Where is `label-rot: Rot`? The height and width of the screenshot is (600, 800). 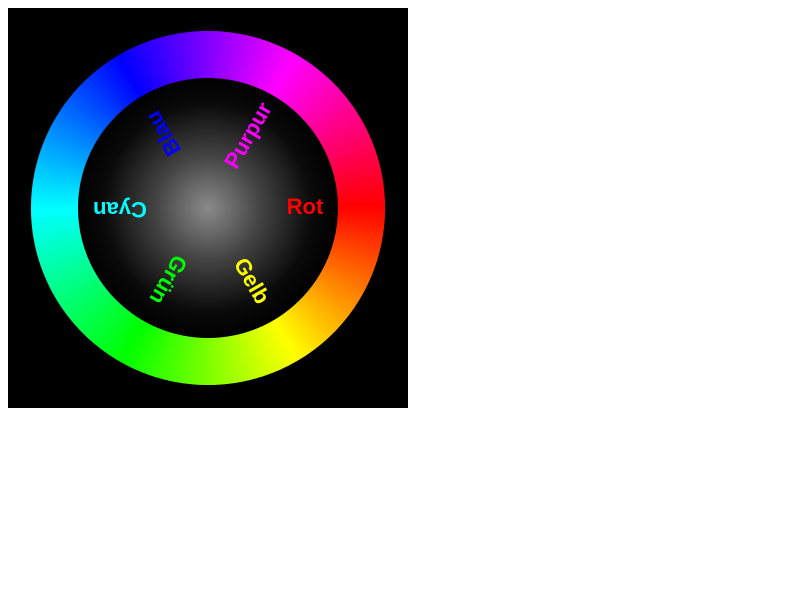
label-rot: Rot is located at coordinates (305, 206).